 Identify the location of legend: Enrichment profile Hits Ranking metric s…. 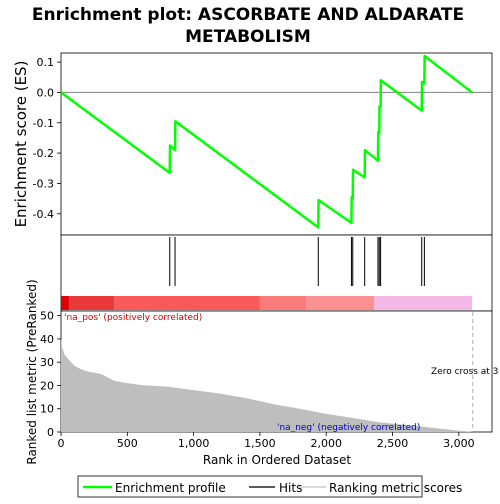
(269, 486).